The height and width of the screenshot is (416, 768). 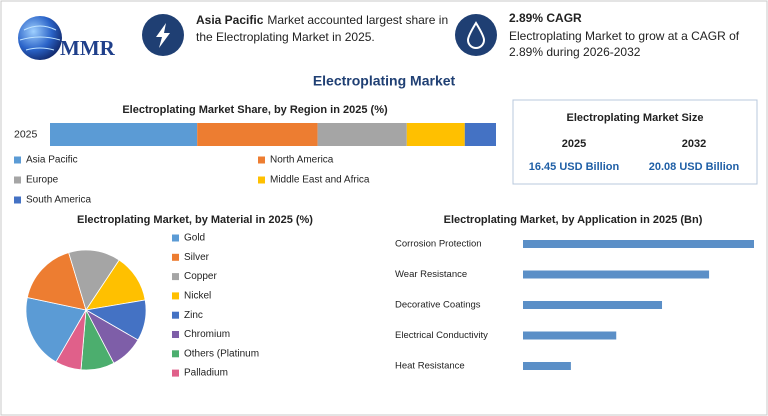 What do you see at coordinates (197, 257) in the screenshot?
I see `legend-label: Silver` at bounding box center [197, 257].